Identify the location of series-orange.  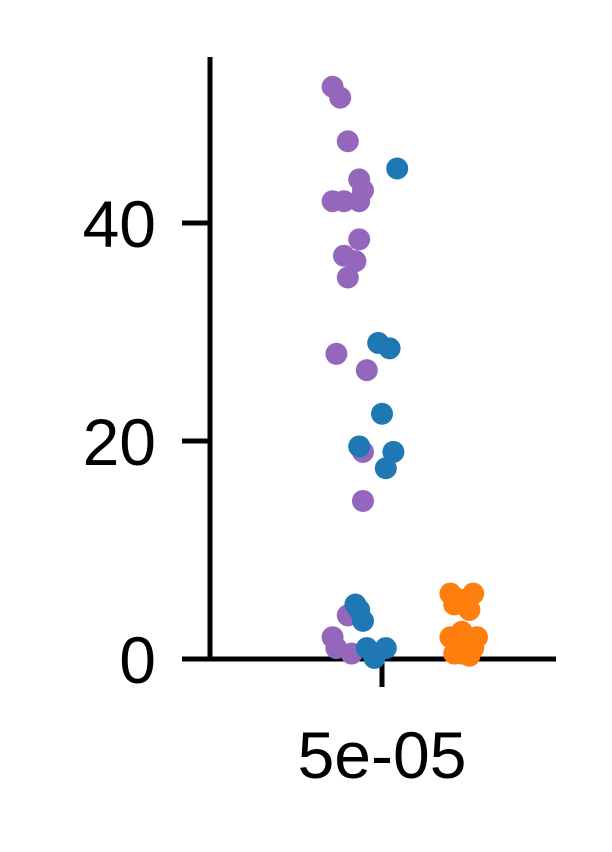
(463, 624).